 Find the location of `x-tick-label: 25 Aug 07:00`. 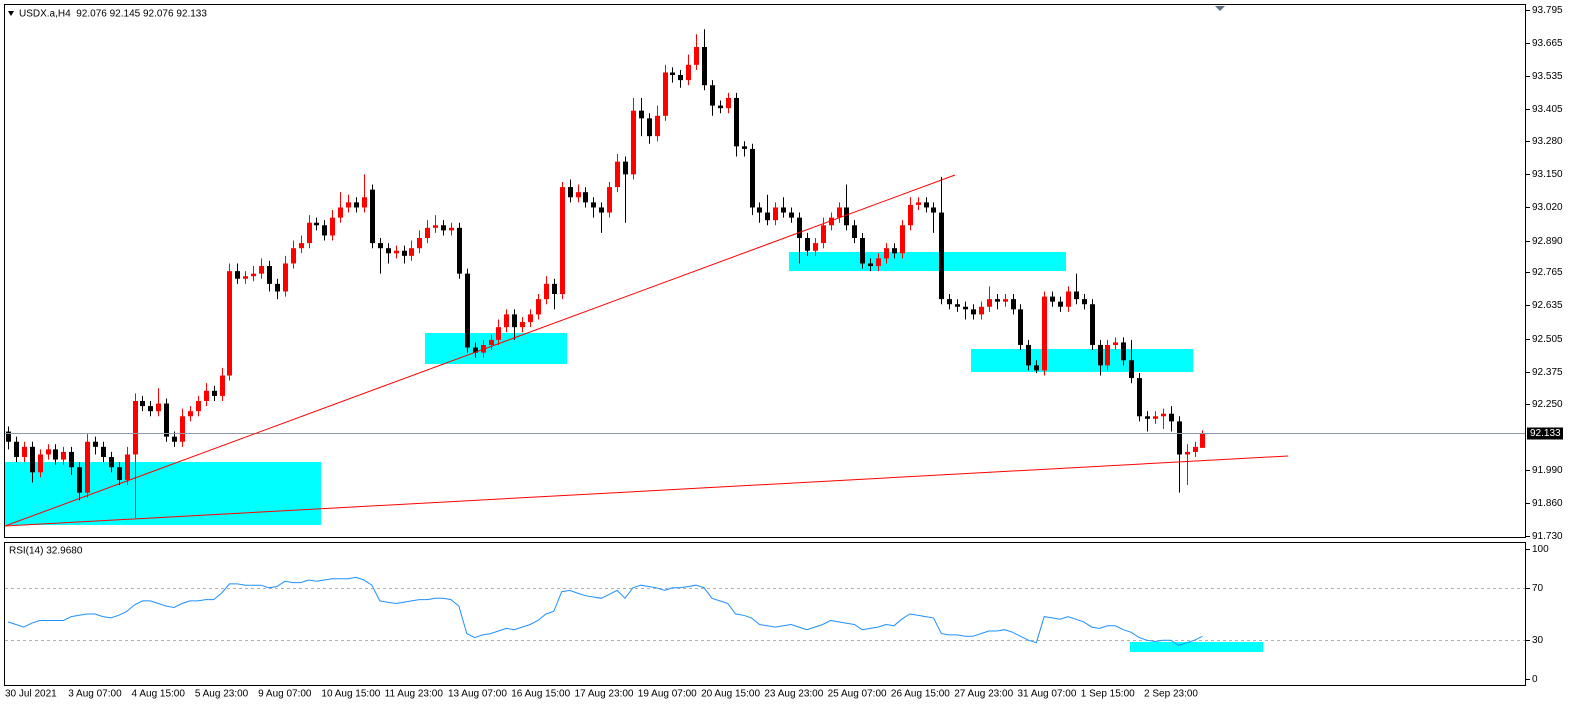

x-tick-label: 25 Aug 07:00 is located at coordinates (857, 694).